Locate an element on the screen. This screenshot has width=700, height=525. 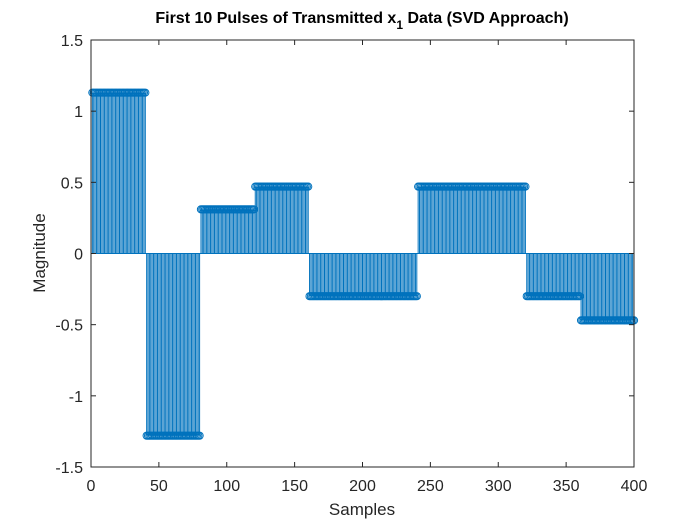
x-tick-label: 0 is located at coordinates (91, 486).